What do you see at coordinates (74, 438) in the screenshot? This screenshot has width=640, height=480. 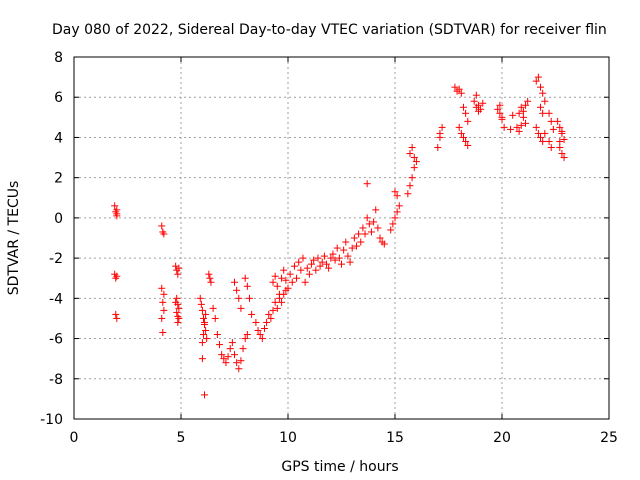 I see `x-tick-label: 0` at bounding box center [74, 438].